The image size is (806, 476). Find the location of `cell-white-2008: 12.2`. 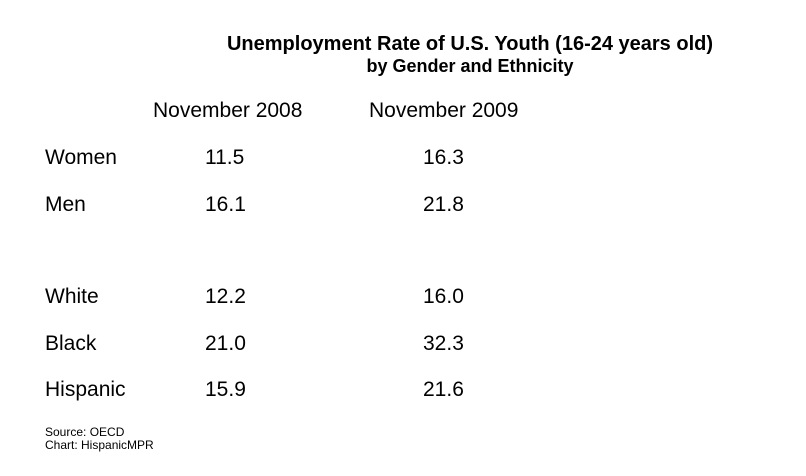

cell-white-2008: 12.2 is located at coordinates (225, 296).